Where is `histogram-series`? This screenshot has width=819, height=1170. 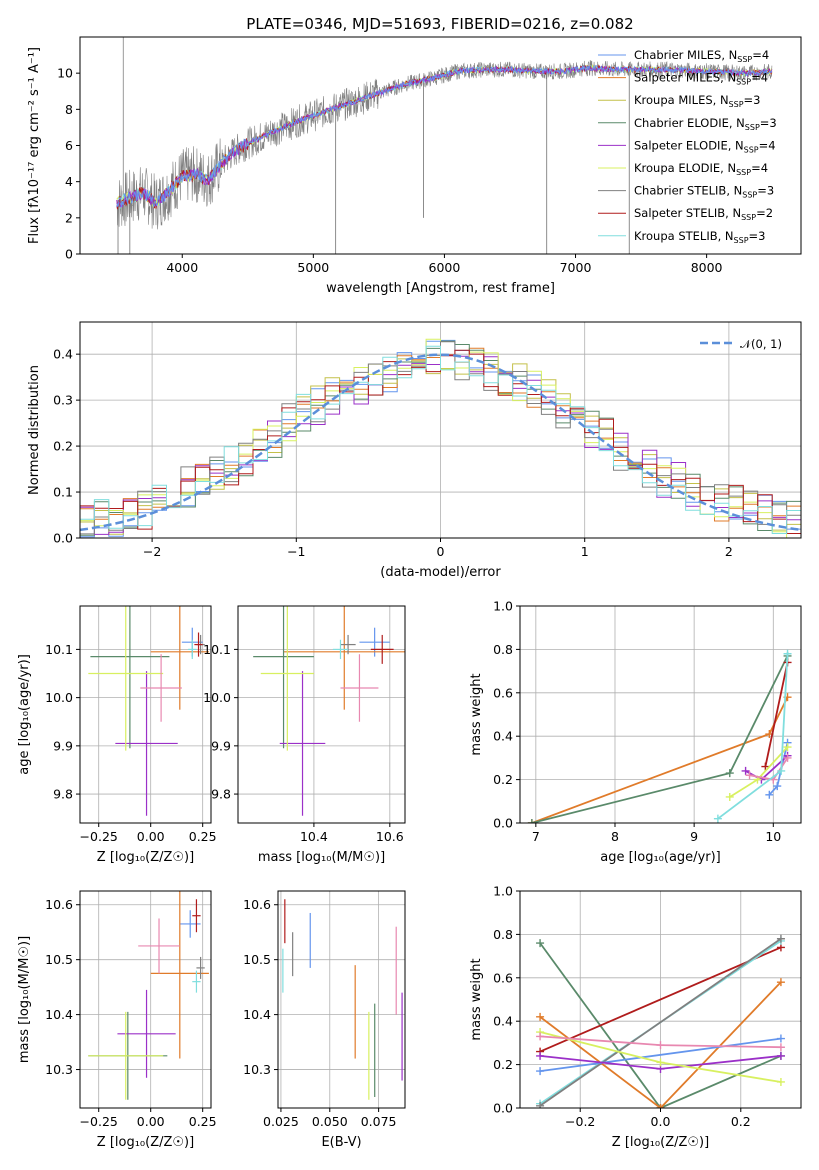
histogram-series is located at coordinates (440, 439).